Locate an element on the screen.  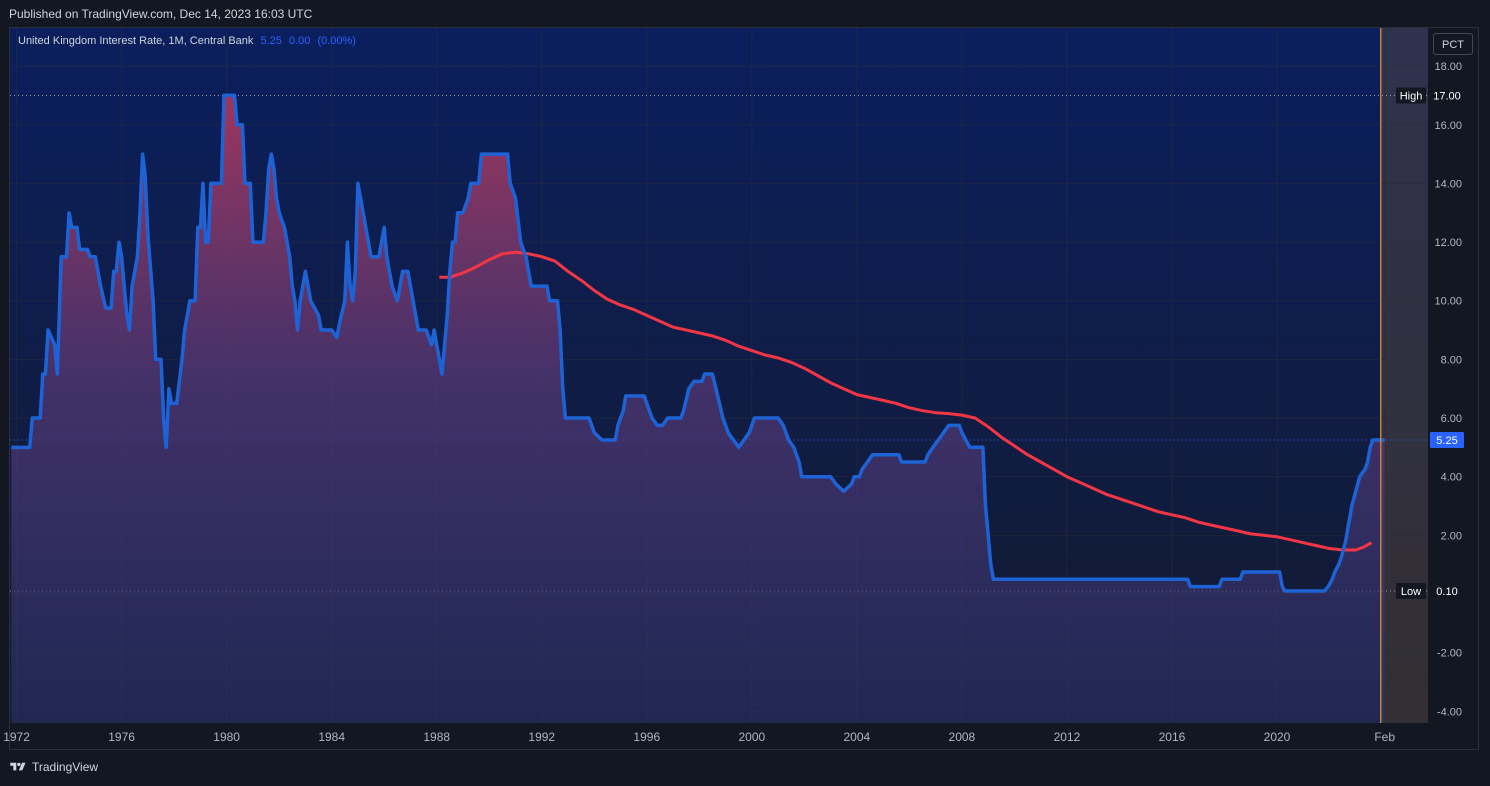
y-axis-tick-label: 16.00 is located at coordinates (1448, 126).